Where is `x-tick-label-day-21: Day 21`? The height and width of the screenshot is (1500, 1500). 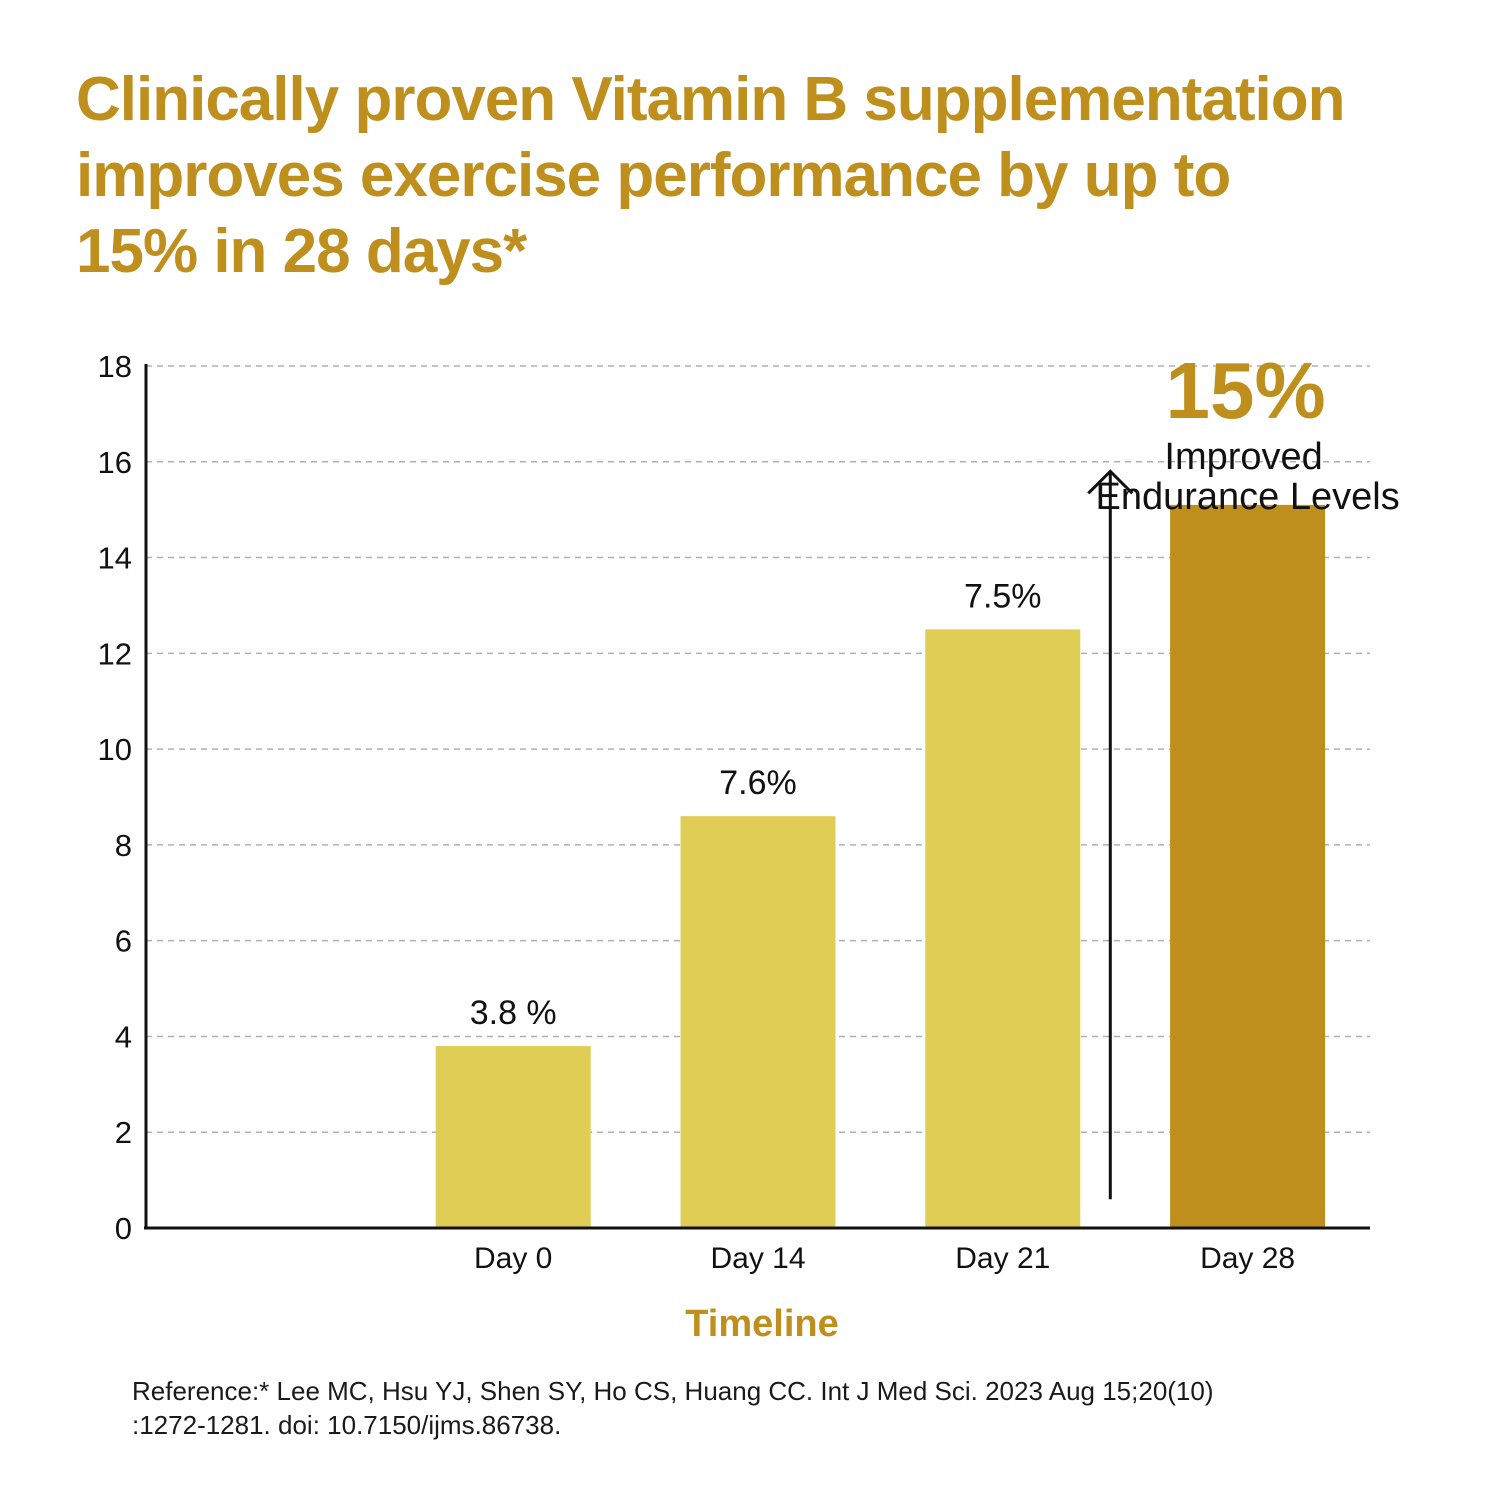
x-tick-label-day-21: Day 21 is located at coordinates (1002, 1258).